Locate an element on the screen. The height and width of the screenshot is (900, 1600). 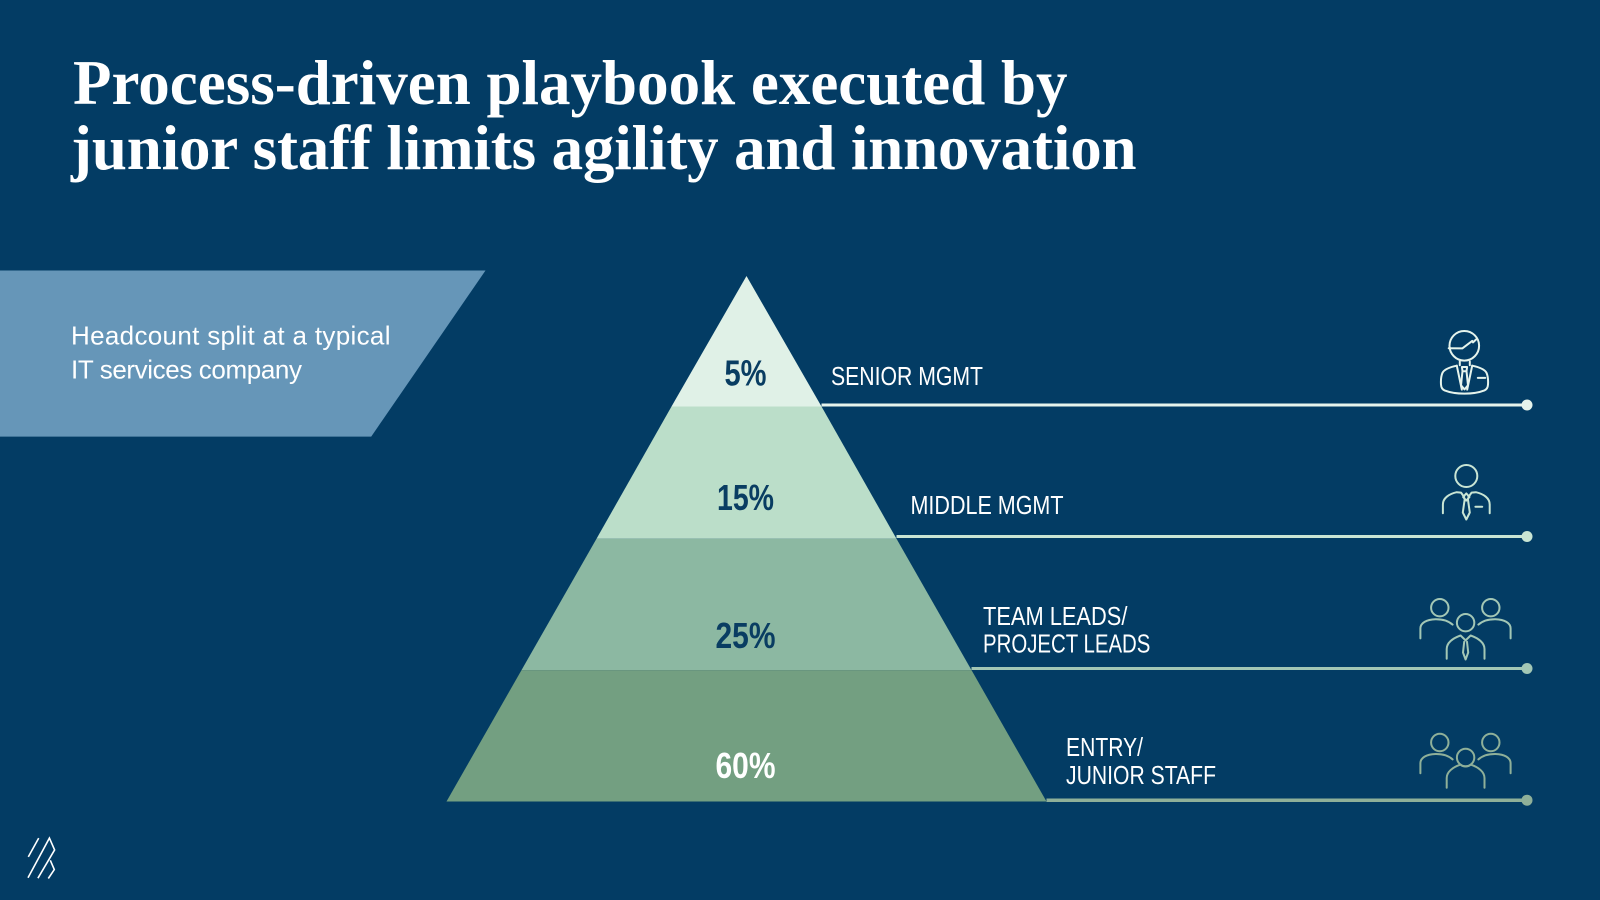
svg-text: TEAM LEADS/ is located at coordinates (1055, 616).